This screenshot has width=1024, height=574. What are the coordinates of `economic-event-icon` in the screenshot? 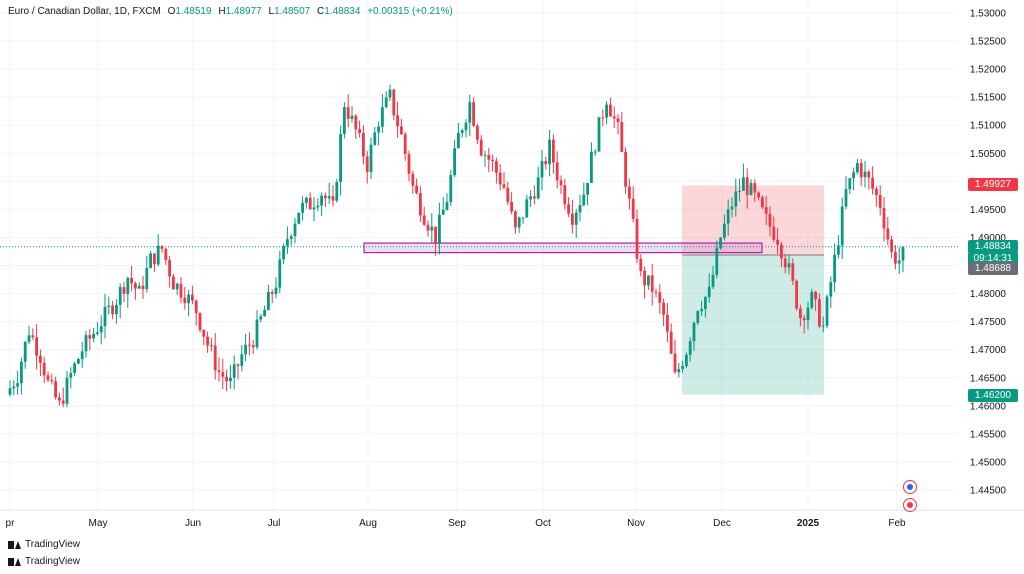 It's located at (910, 487).